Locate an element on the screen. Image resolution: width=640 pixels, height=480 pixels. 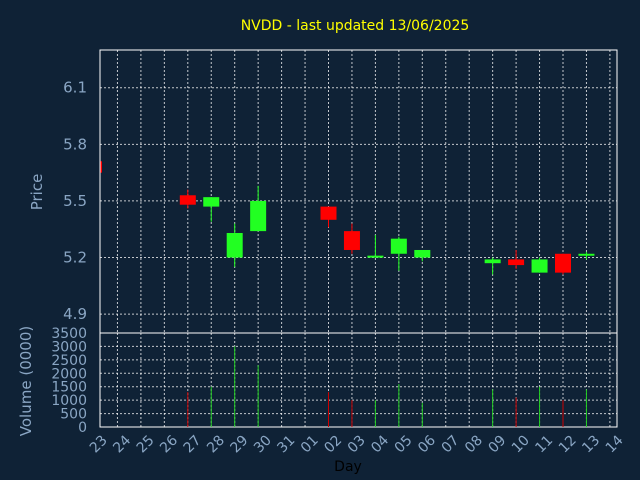
price-axis-ticks: 4.9 5.2 5.5 5.8 6.1 is located at coordinates (75, 201).